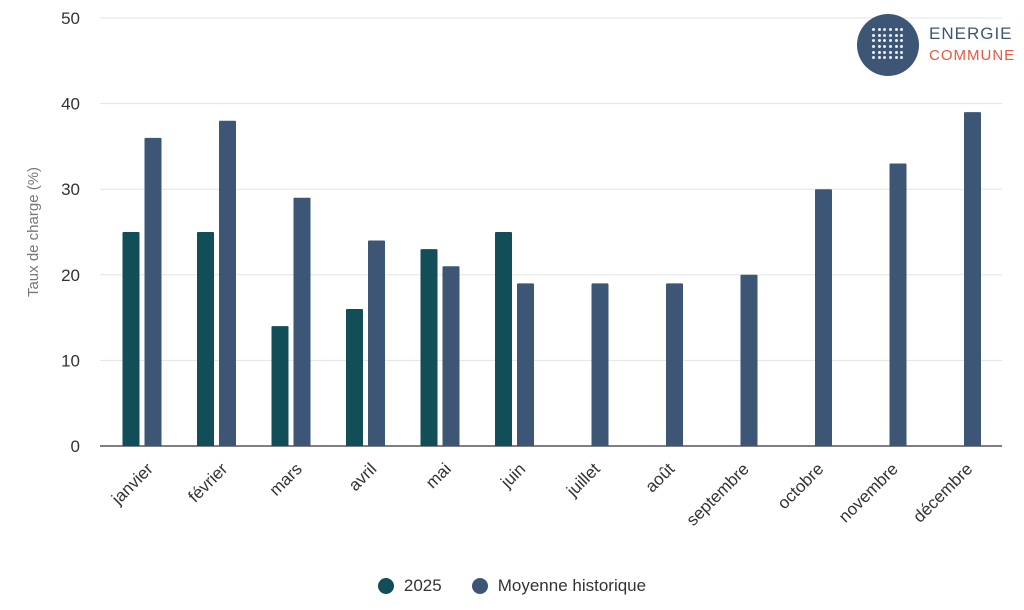 Image resolution: width=1024 pixels, height=610 pixels. Describe the element at coordinates (749, 360) in the screenshot. I see `bar-moyenne-septembre` at that location.